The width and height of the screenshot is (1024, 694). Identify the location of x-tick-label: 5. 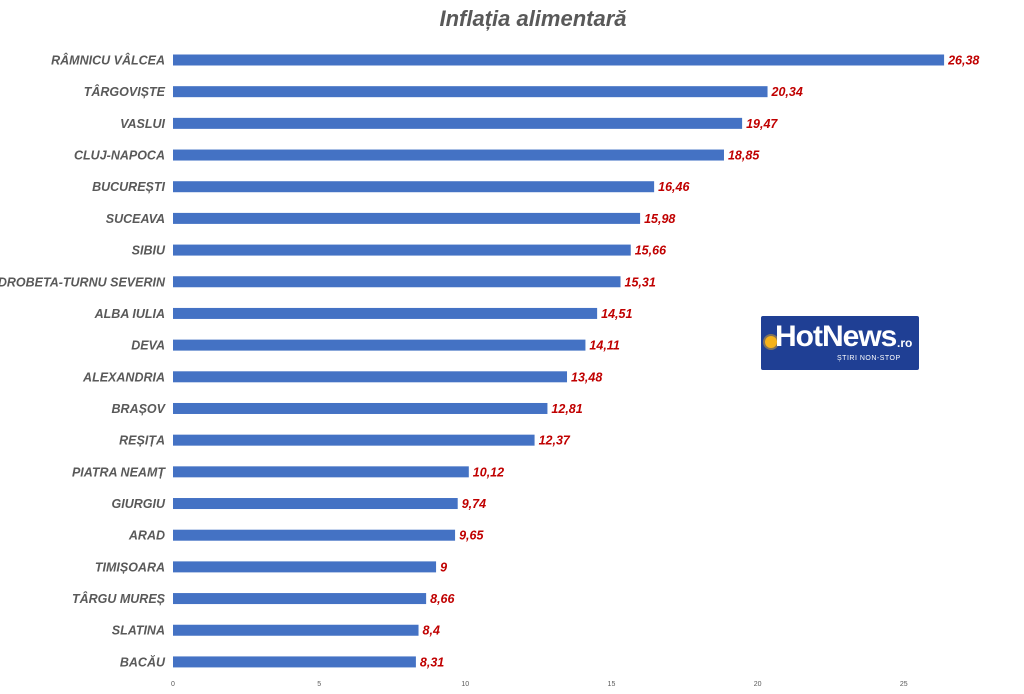
(319, 684).